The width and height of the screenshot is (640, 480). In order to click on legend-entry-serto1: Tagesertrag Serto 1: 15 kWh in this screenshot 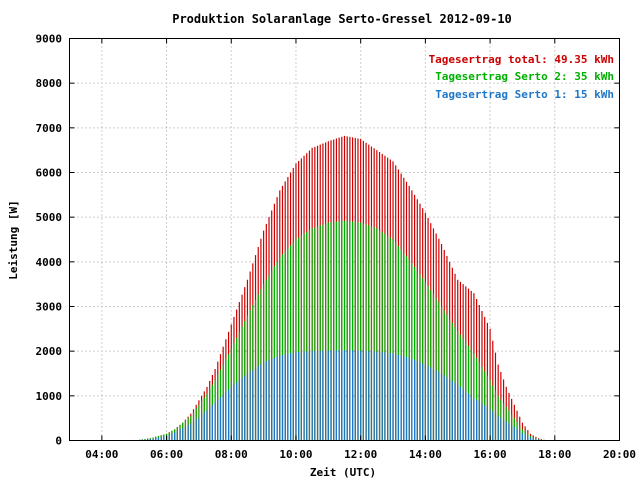, I will do `click(524, 94)`.